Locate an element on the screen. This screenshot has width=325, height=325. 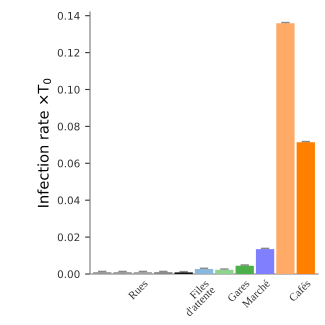
y-tick-label: 0.14 is located at coordinates (69, 16).